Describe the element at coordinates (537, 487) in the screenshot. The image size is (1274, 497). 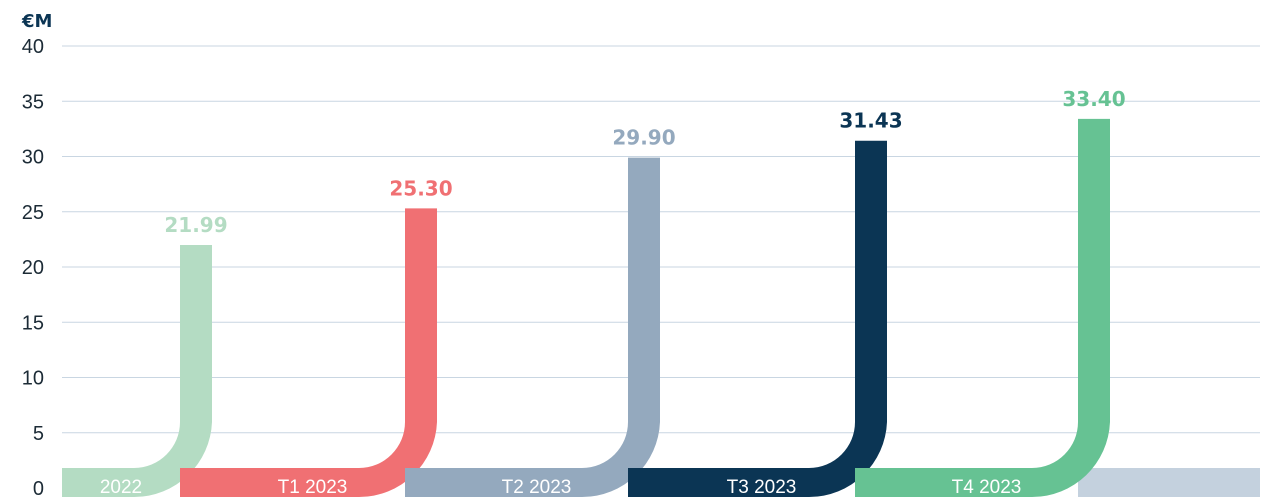
I see `x-tick-label: T2 2023` at that location.